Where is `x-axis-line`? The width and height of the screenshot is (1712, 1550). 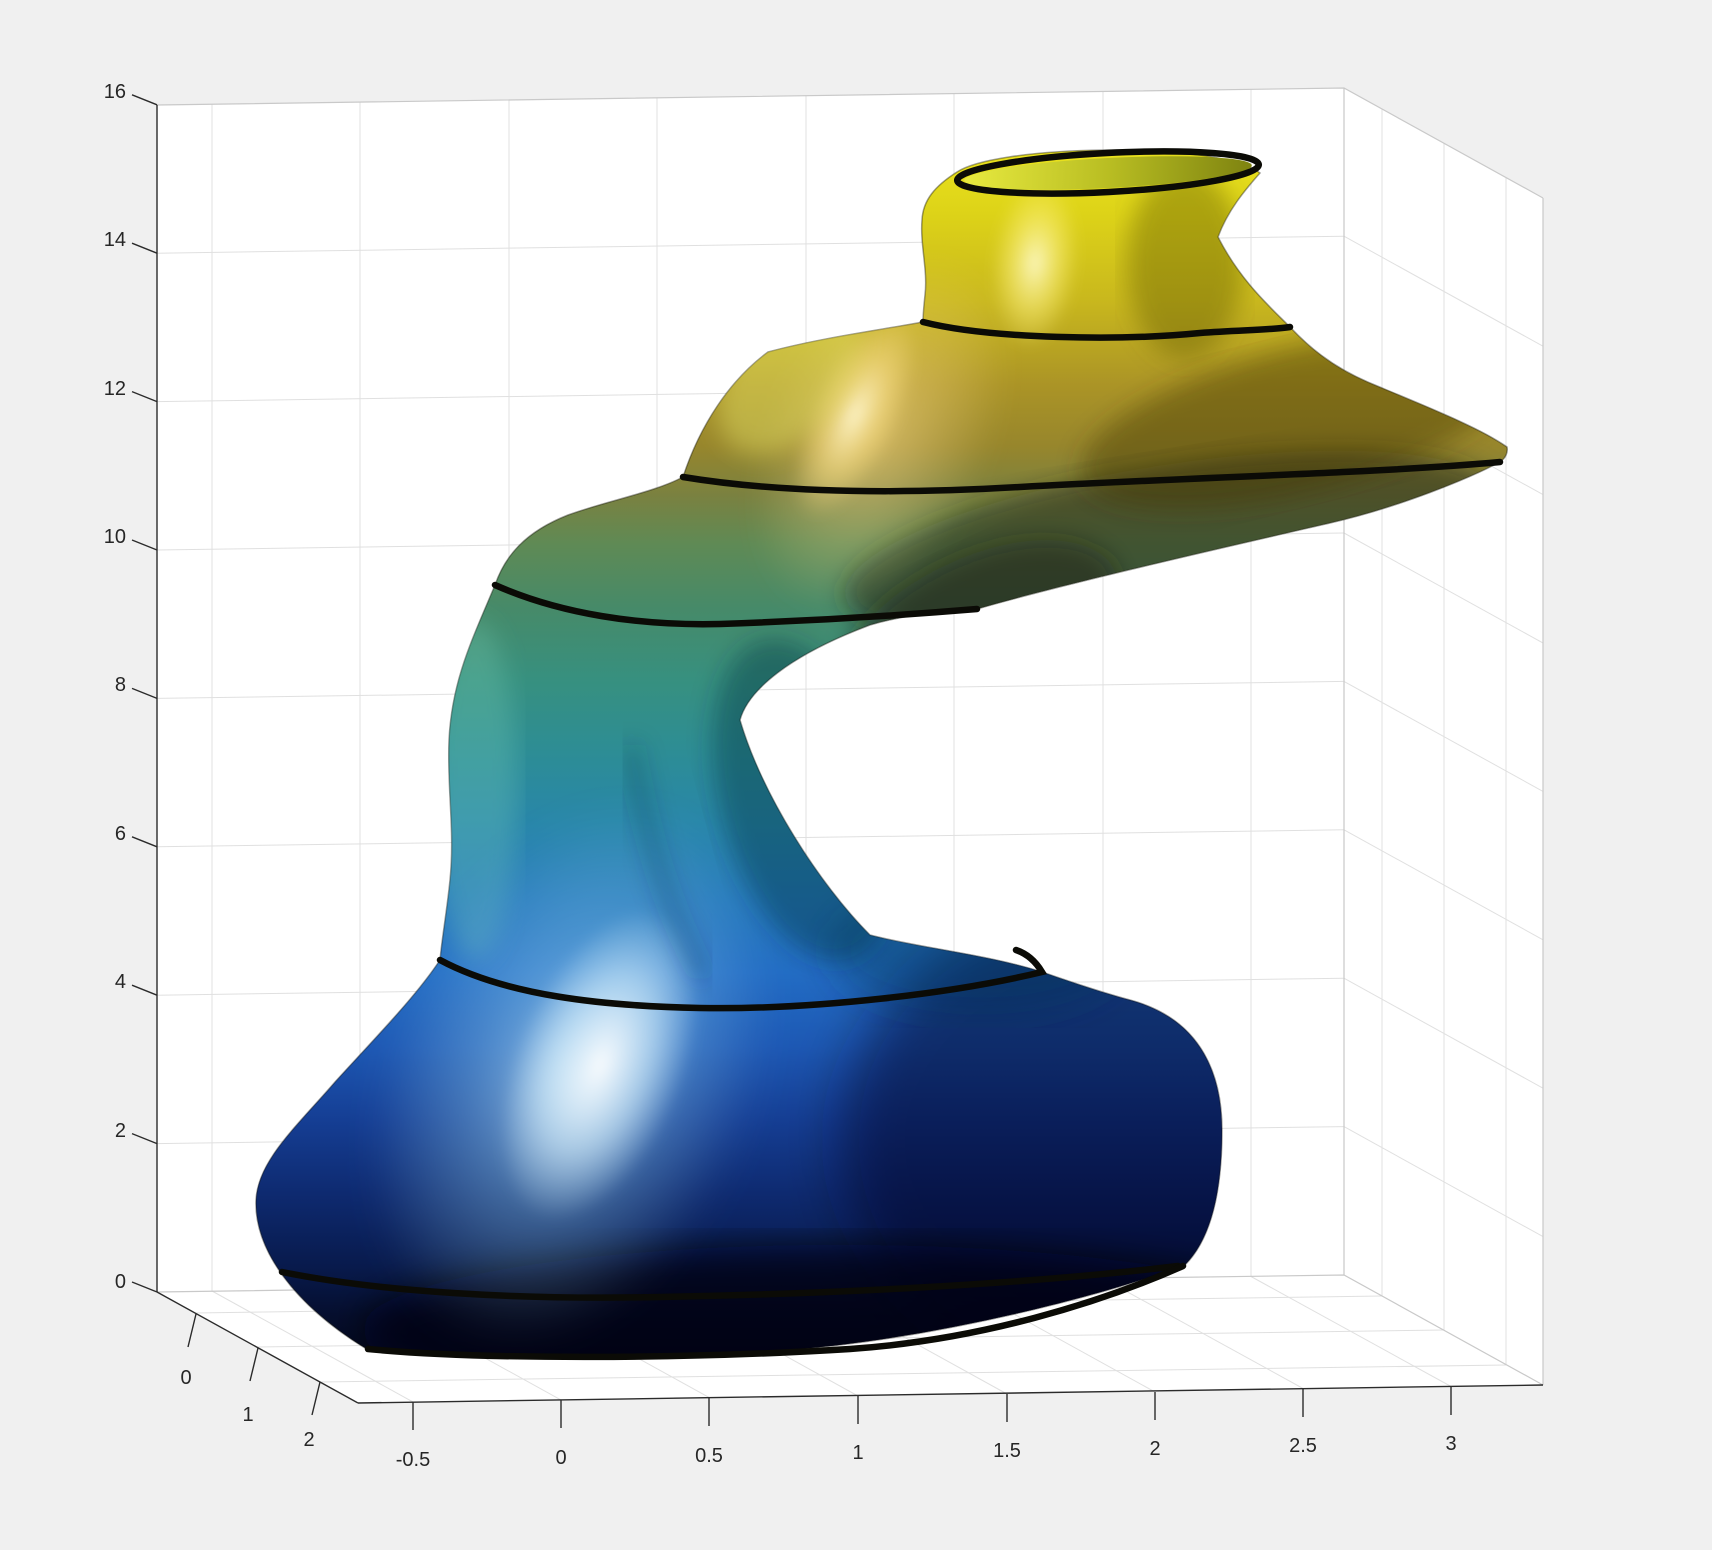
x-axis-line is located at coordinates (950, 1394).